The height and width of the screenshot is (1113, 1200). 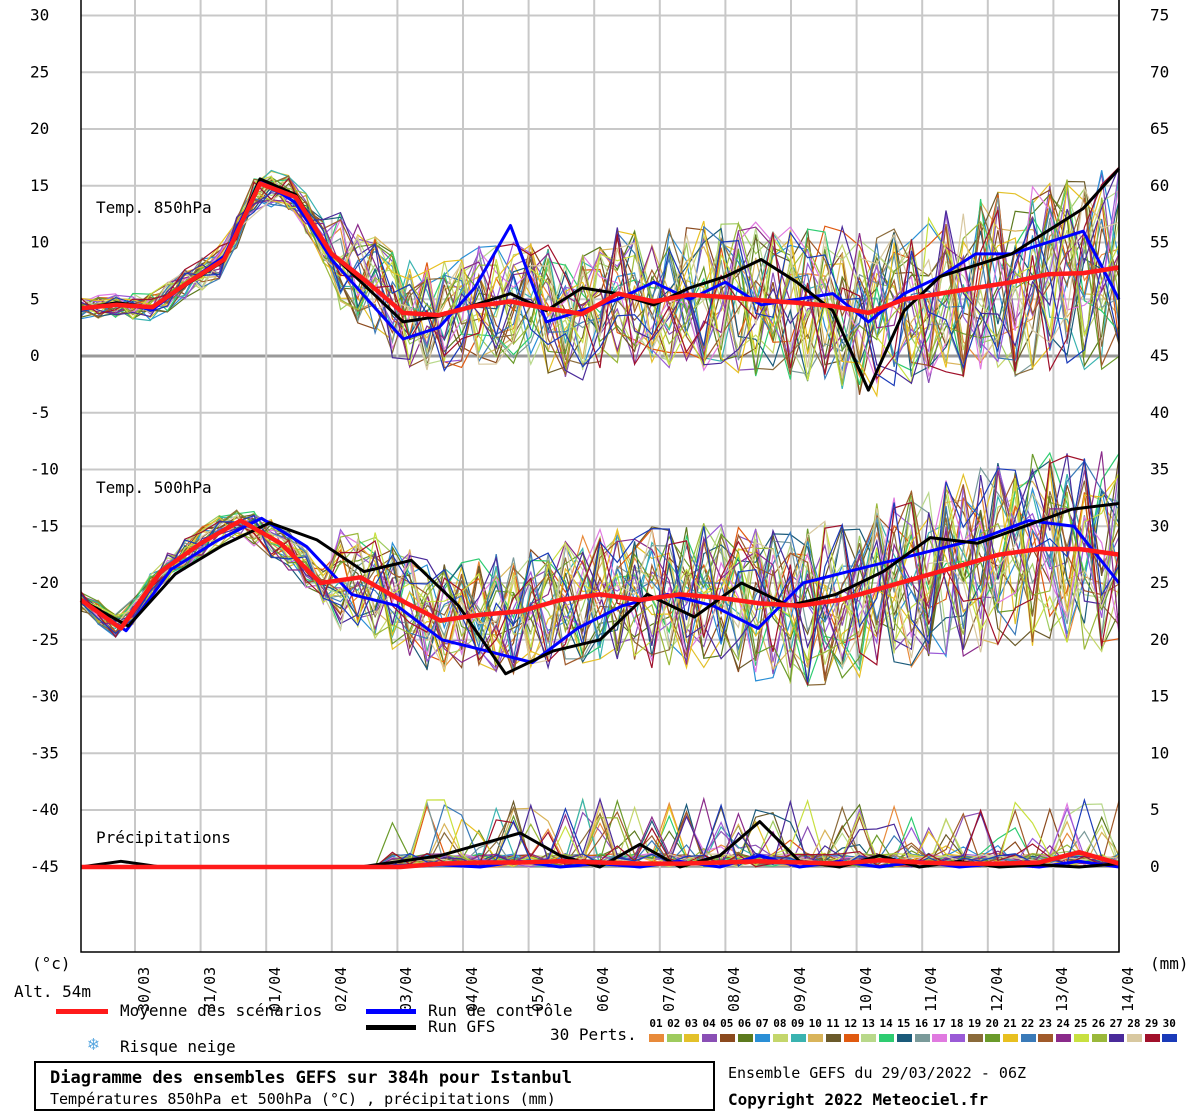 I want to click on pert-id-label: 22, so click(x=1028, y=1023).